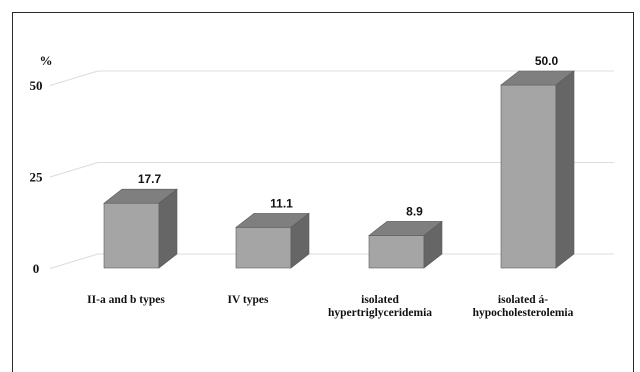 The height and width of the screenshot is (372, 640). What do you see at coordinates (37, 177) in the screenshot?
I see `y-tick-label: 25` at bounding box center [37, 177].